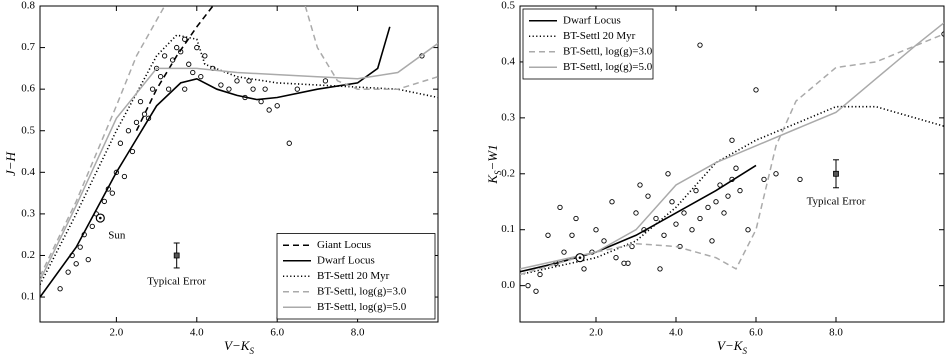 Image resolution: width=948 pixels, height=354 pixels. What do you see at coordinates (492, 157) in the screenshot?
I see `axis-label-part: −W1` at bounding box center [492, 157].